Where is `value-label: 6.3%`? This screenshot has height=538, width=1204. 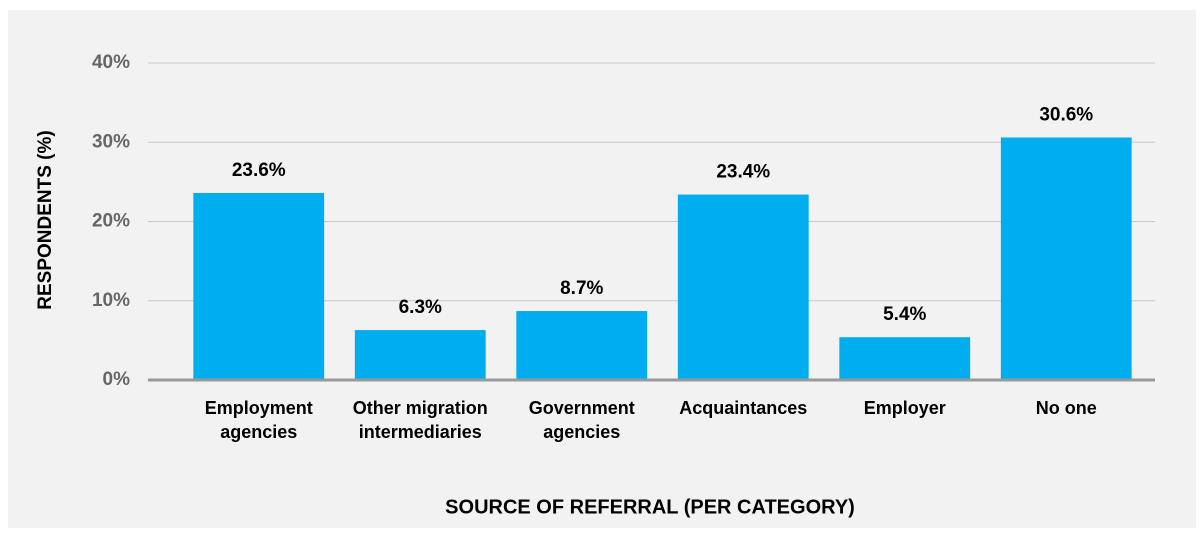
value-label: 6.3% is located at coordinates (420, 307).